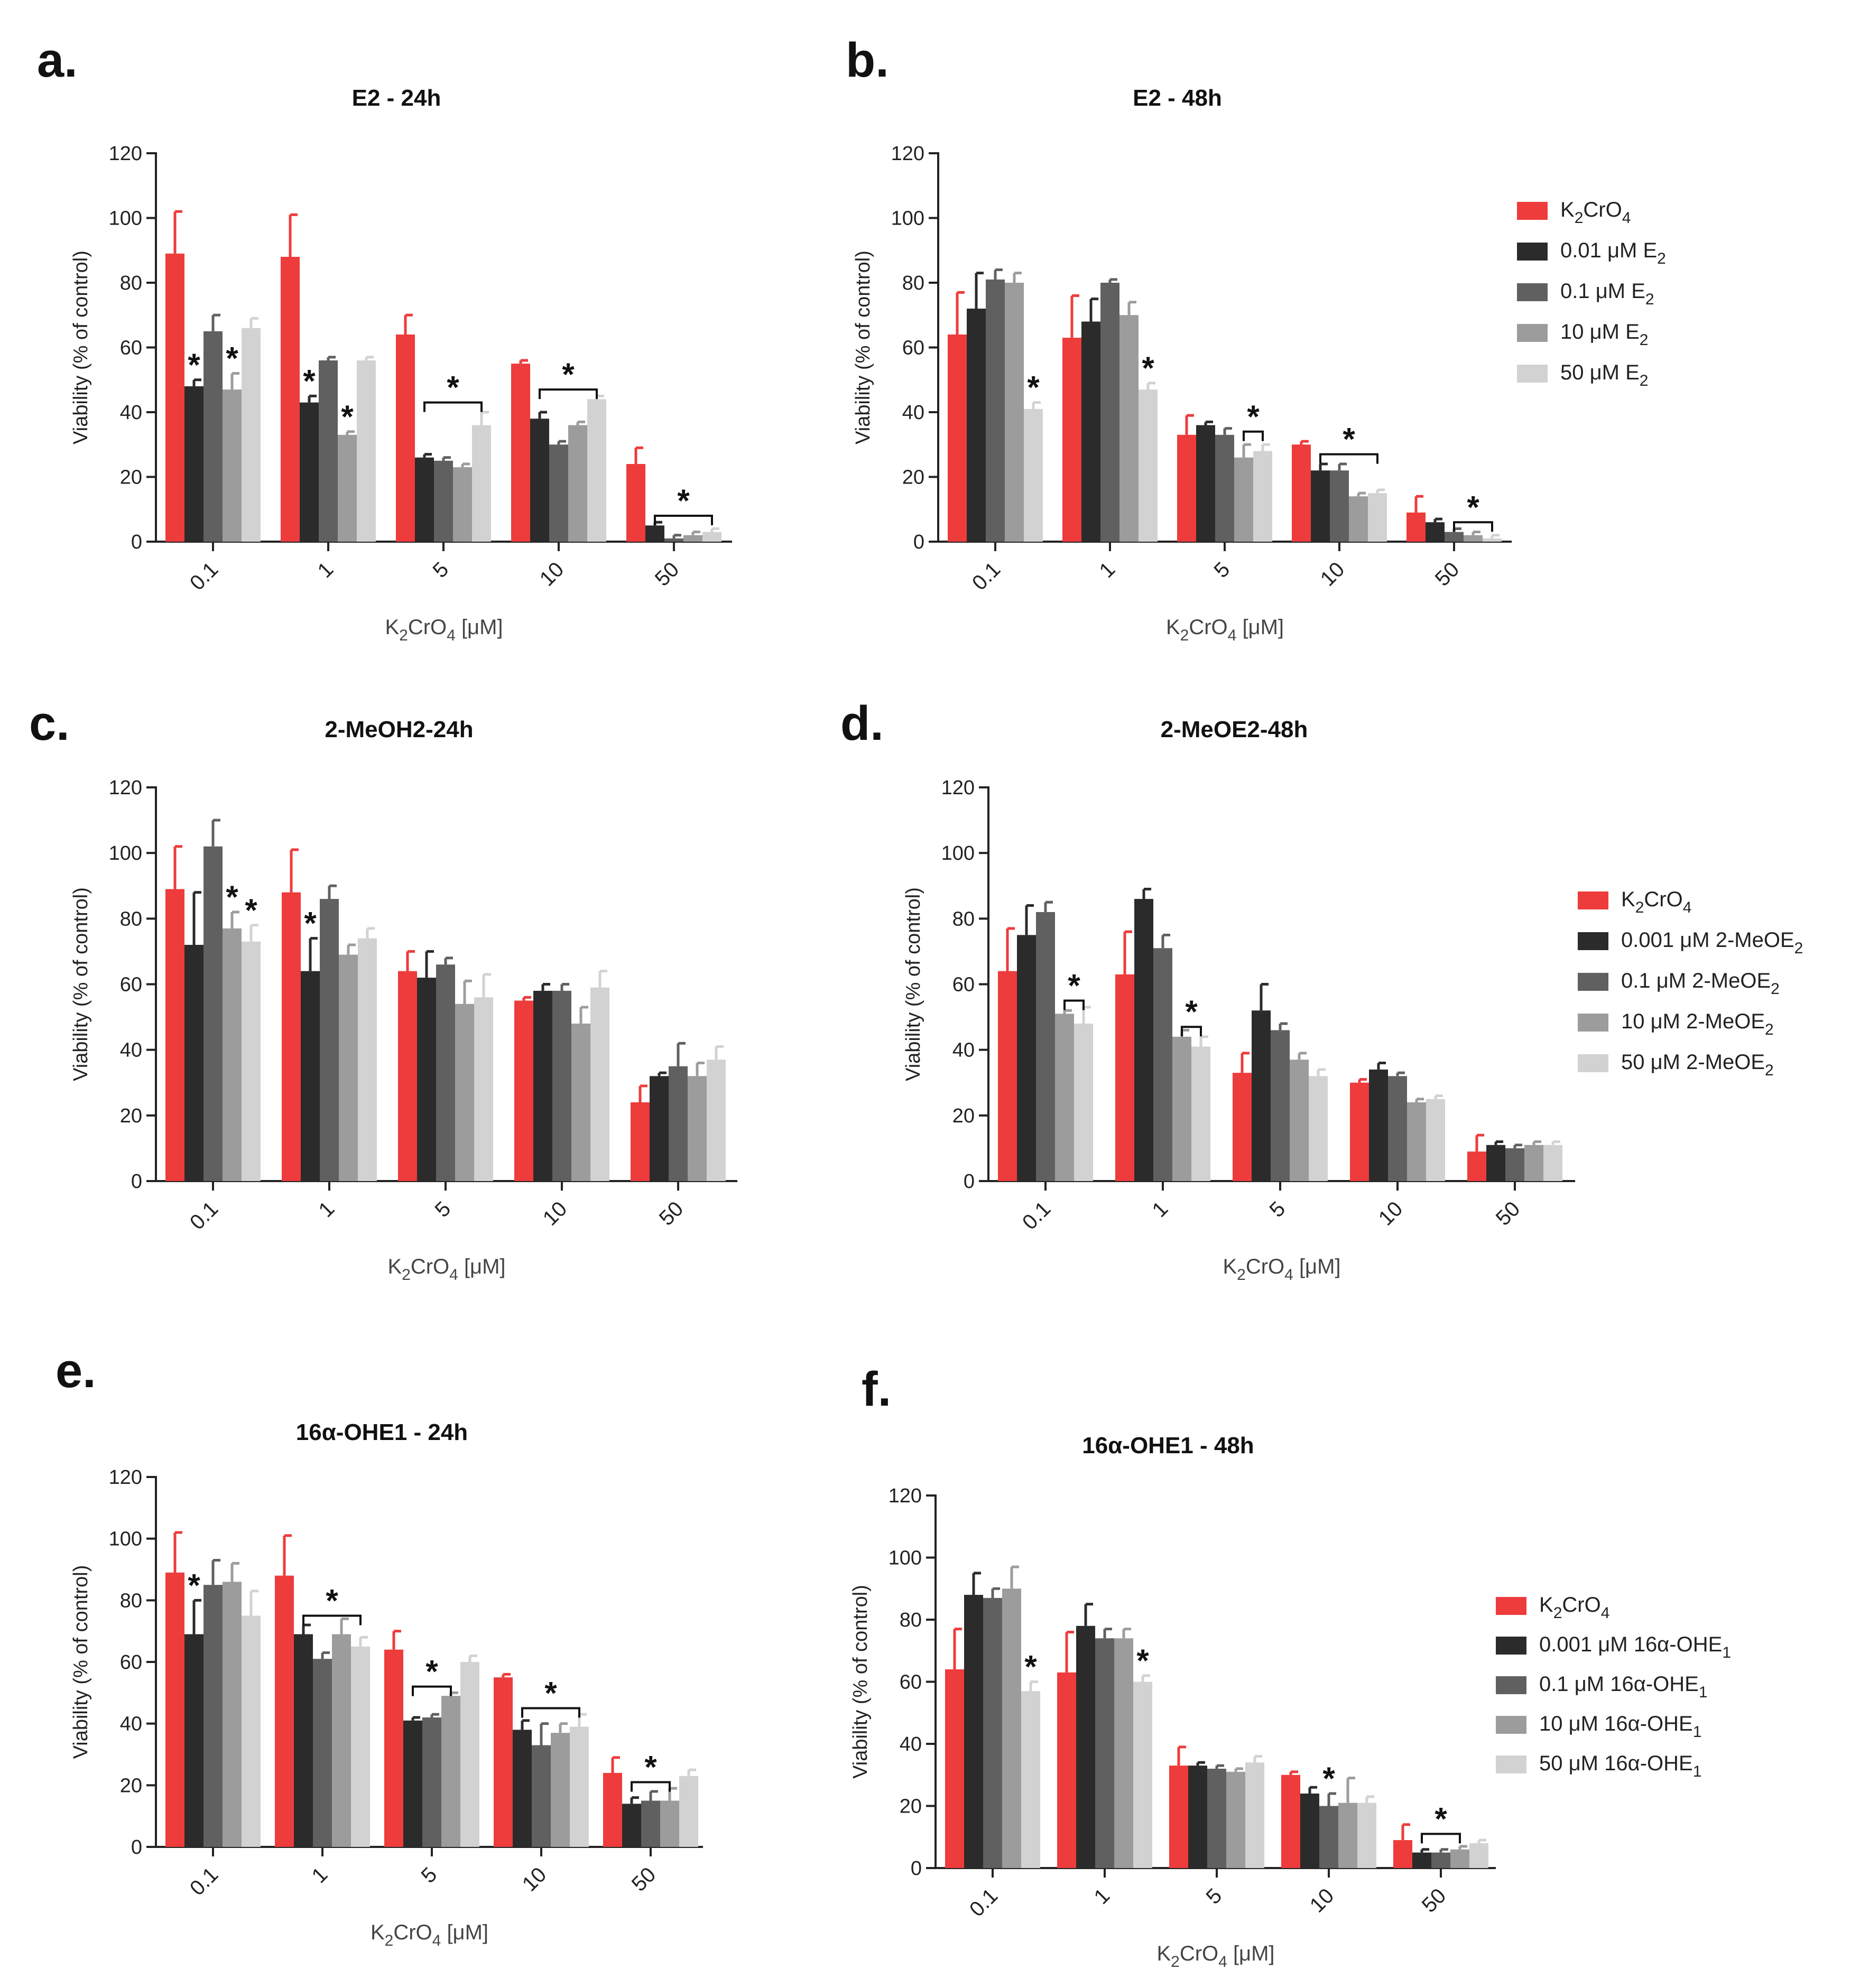  What do you see at coordinates (1595, 213) in the screenshot?
I see `legend-label: K2CrO4` at bounding box center [1595, 213].